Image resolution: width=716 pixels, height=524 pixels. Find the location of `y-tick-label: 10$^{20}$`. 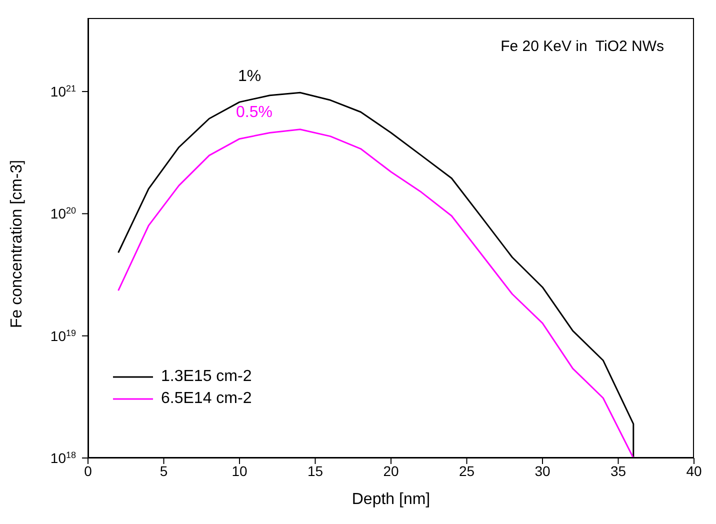

y-tick-label: 10$^{20}$ is located at coordinates (63, 214).